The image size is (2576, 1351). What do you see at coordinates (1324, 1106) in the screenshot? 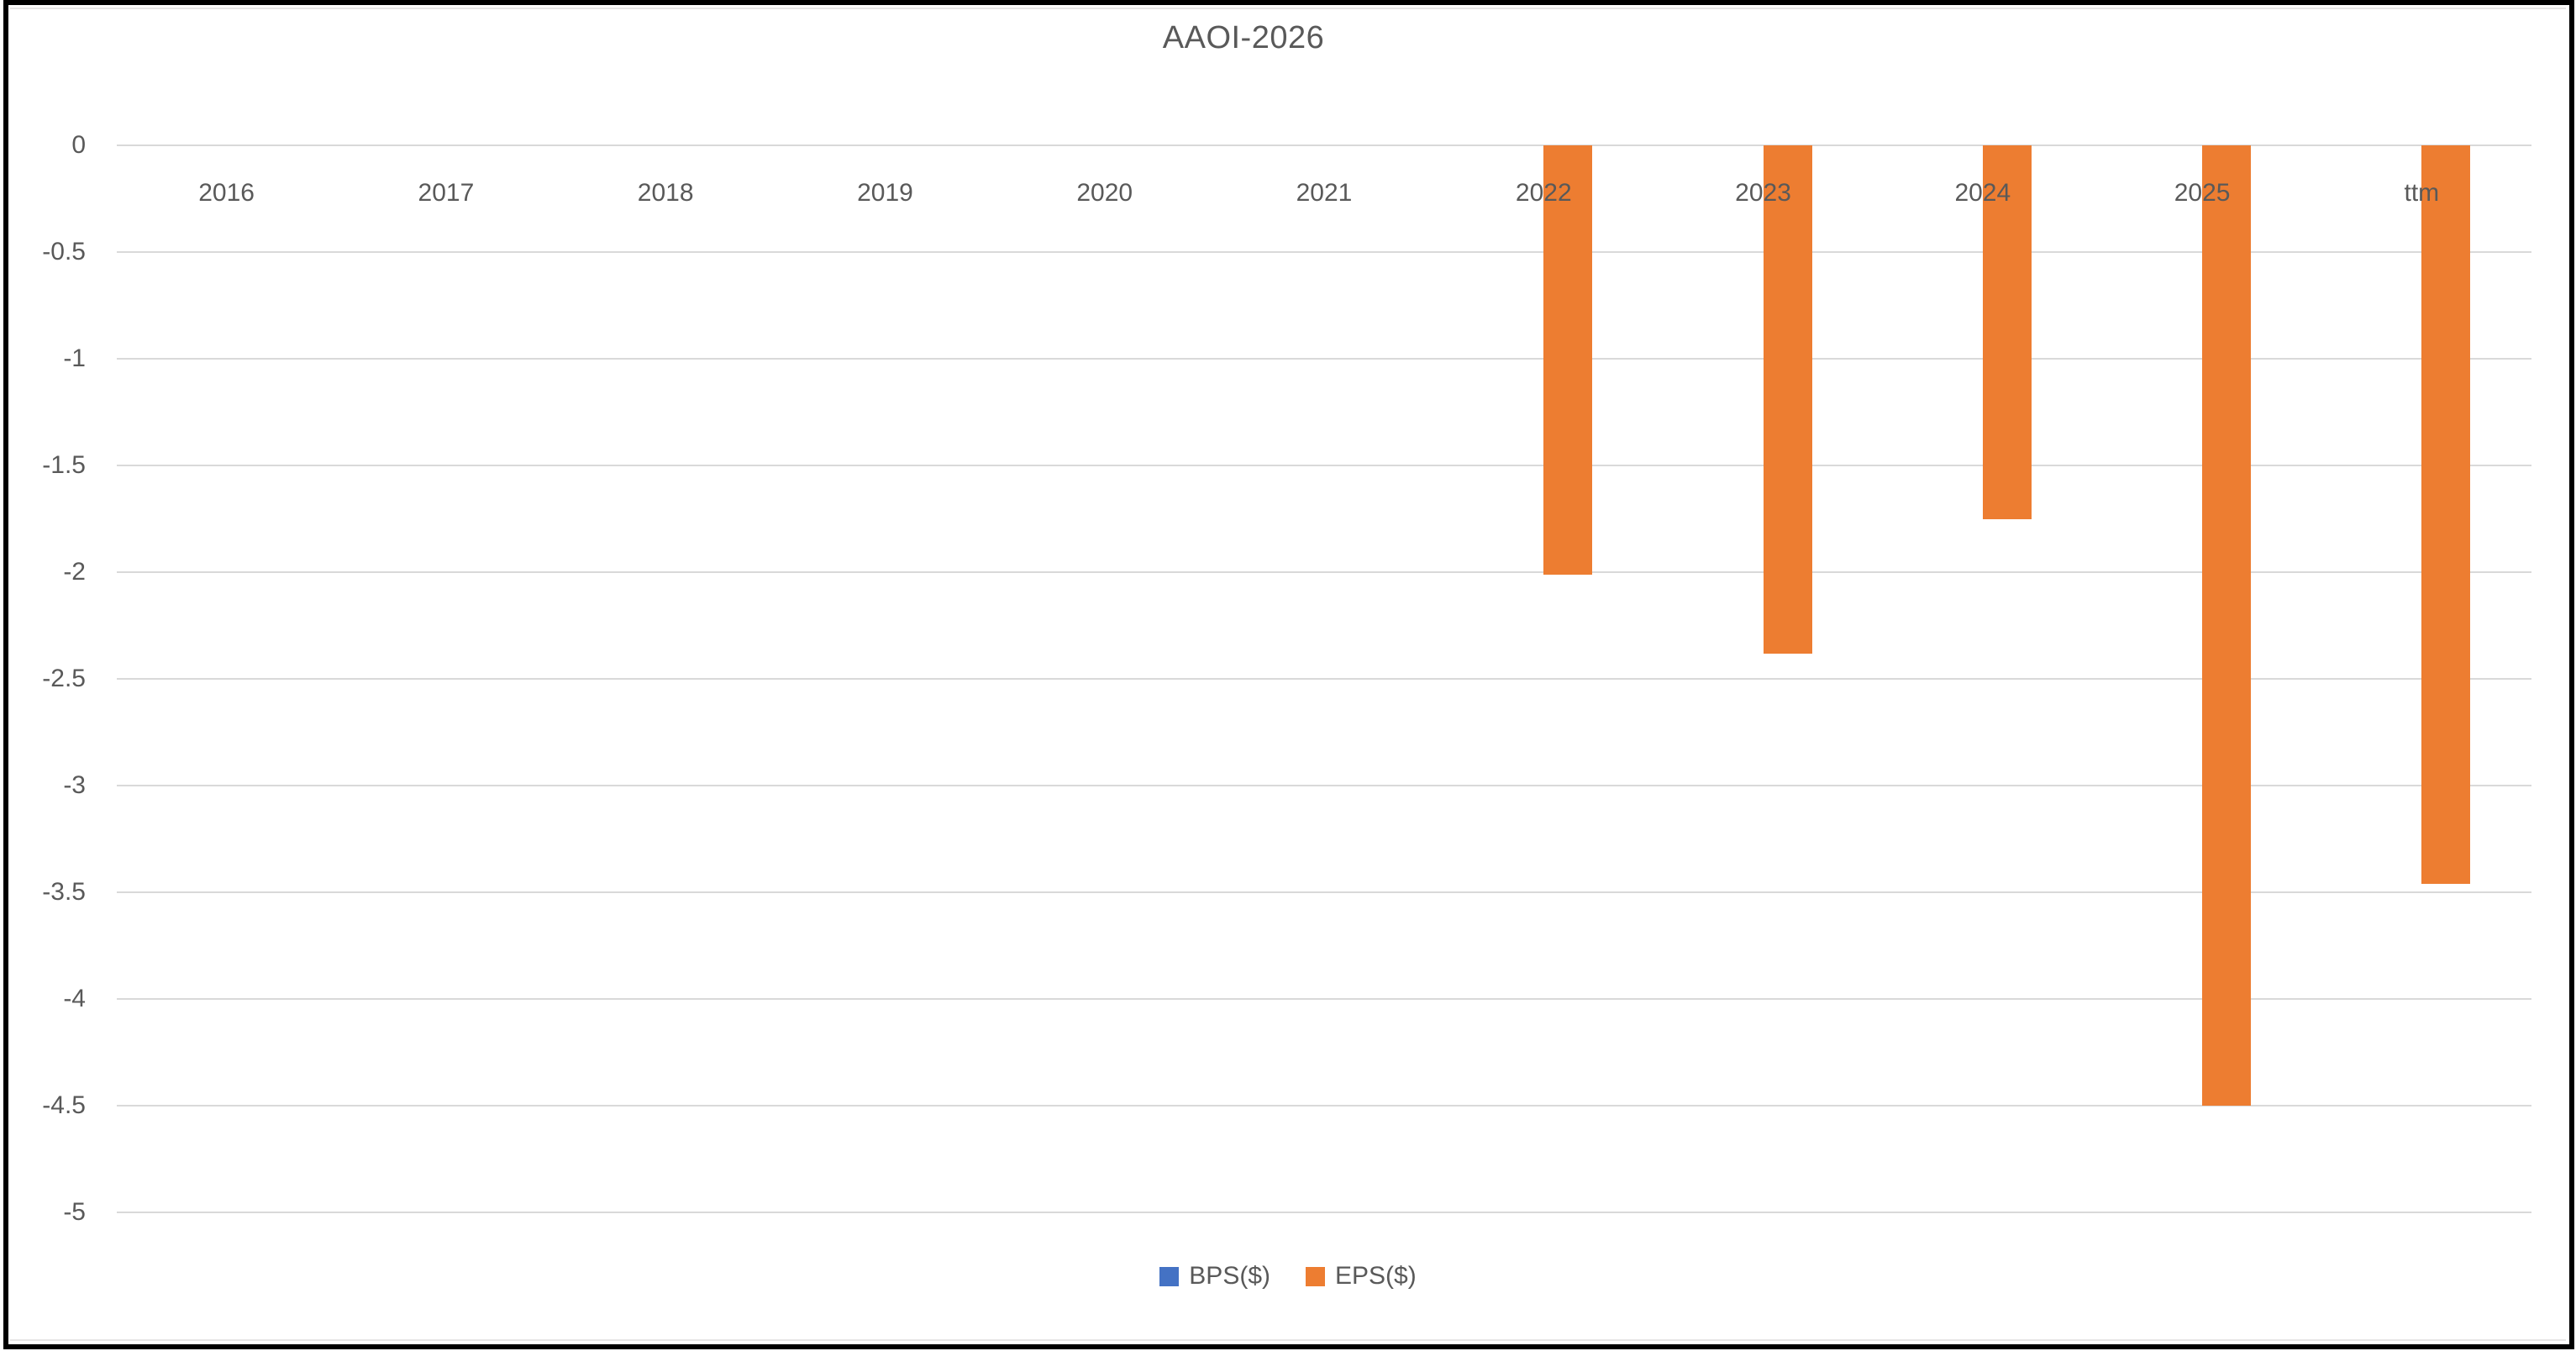
I see `gridline--4.5` at bounding box center [1324, 1106].